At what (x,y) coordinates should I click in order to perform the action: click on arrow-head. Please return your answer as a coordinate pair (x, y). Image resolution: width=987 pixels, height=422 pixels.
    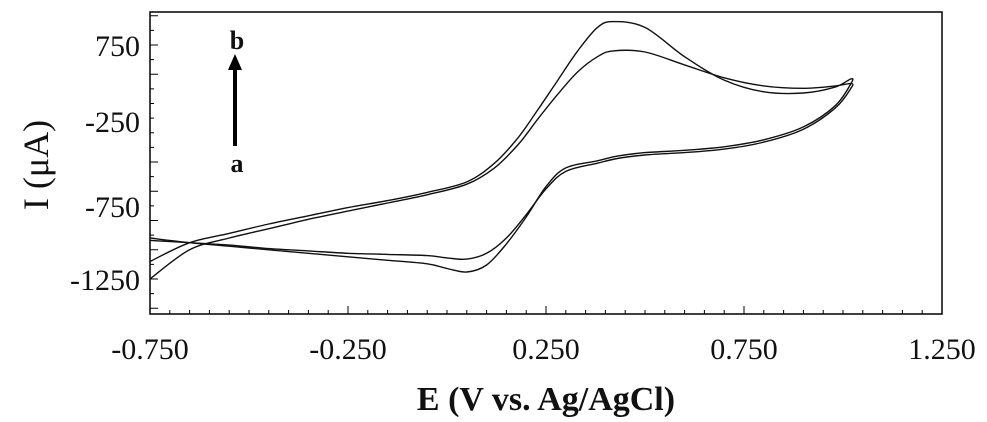
    Looking at the image, I should click on (235, 62).